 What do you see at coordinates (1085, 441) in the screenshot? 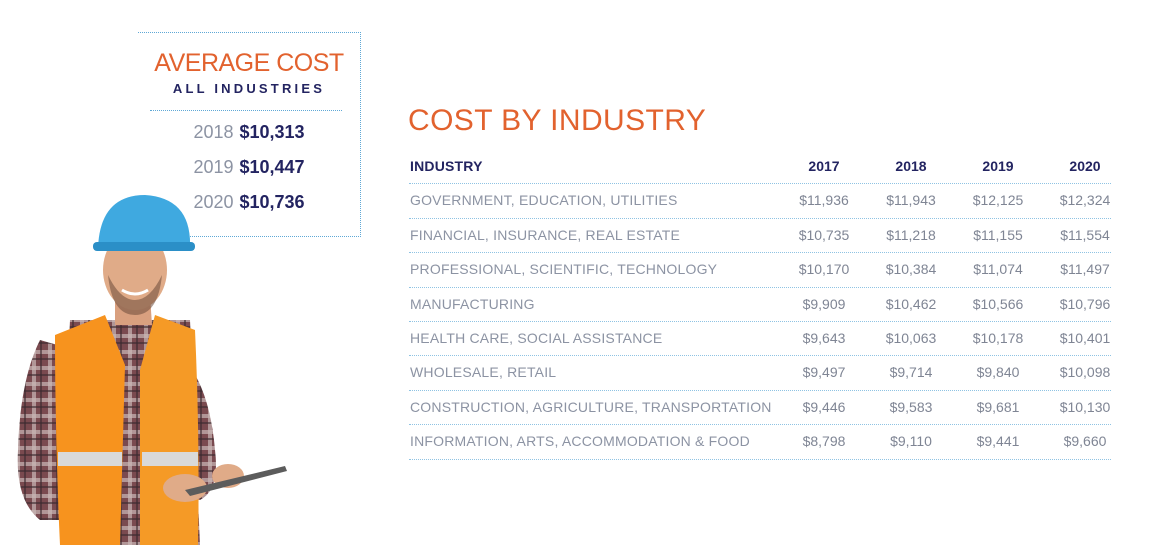
I see `cost-2020: $9,660` at bounding box center [1085, 441].